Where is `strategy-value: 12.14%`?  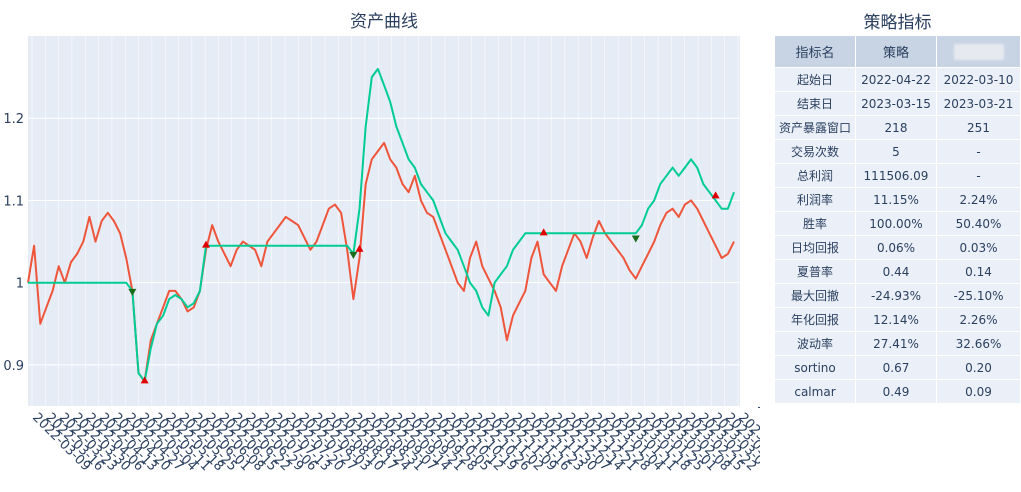 strategy-value: 12.14% is located at coordinates (896, 320).